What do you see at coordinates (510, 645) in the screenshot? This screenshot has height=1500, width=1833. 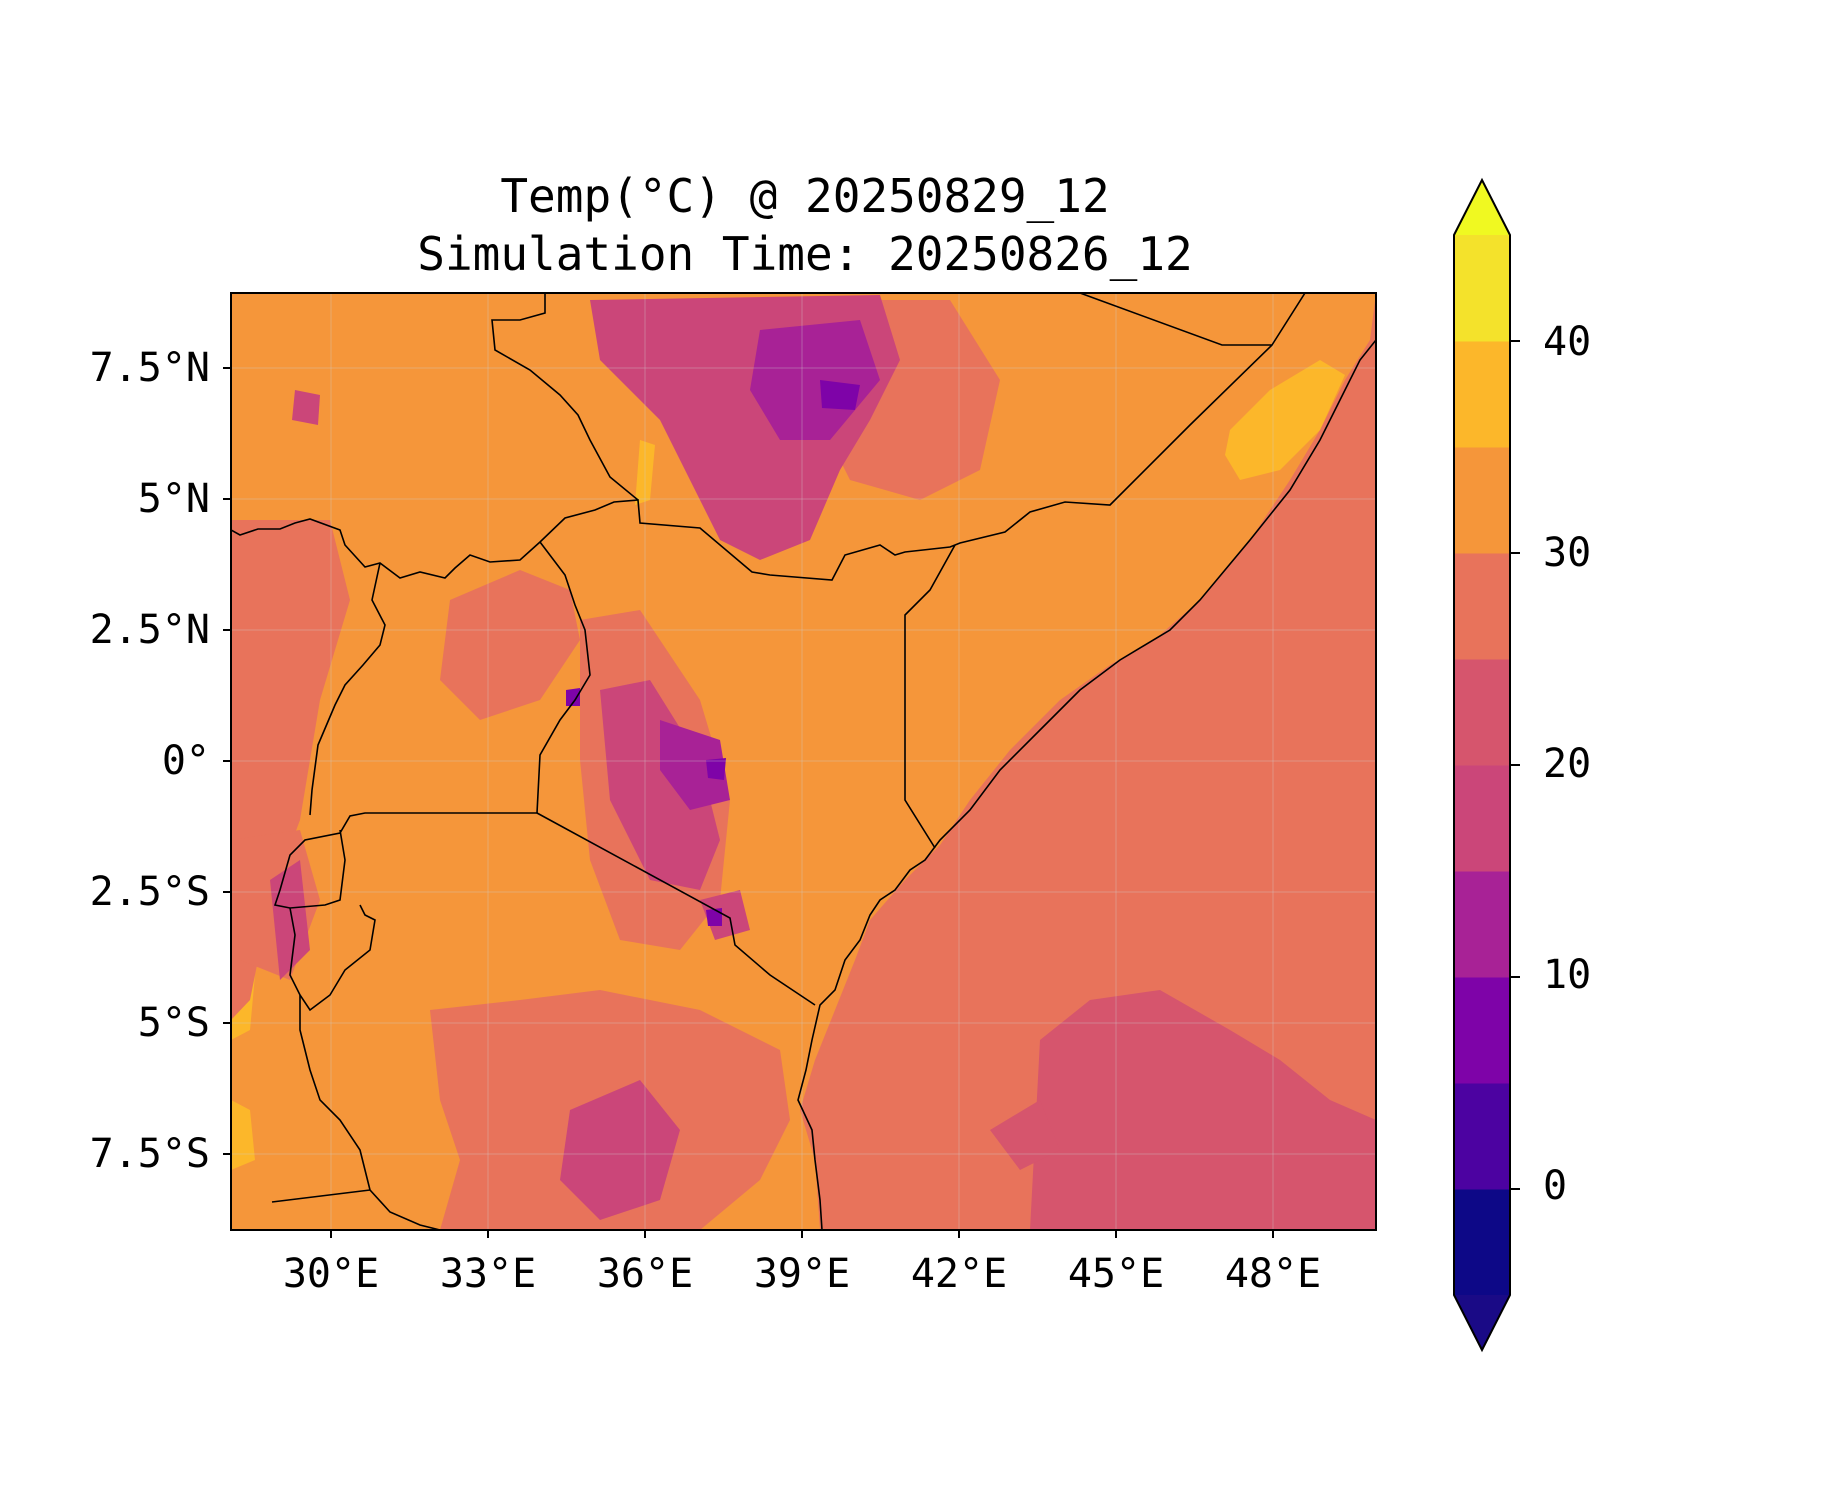 I see `land-cool-uganda` at bounding box center [510, 645].